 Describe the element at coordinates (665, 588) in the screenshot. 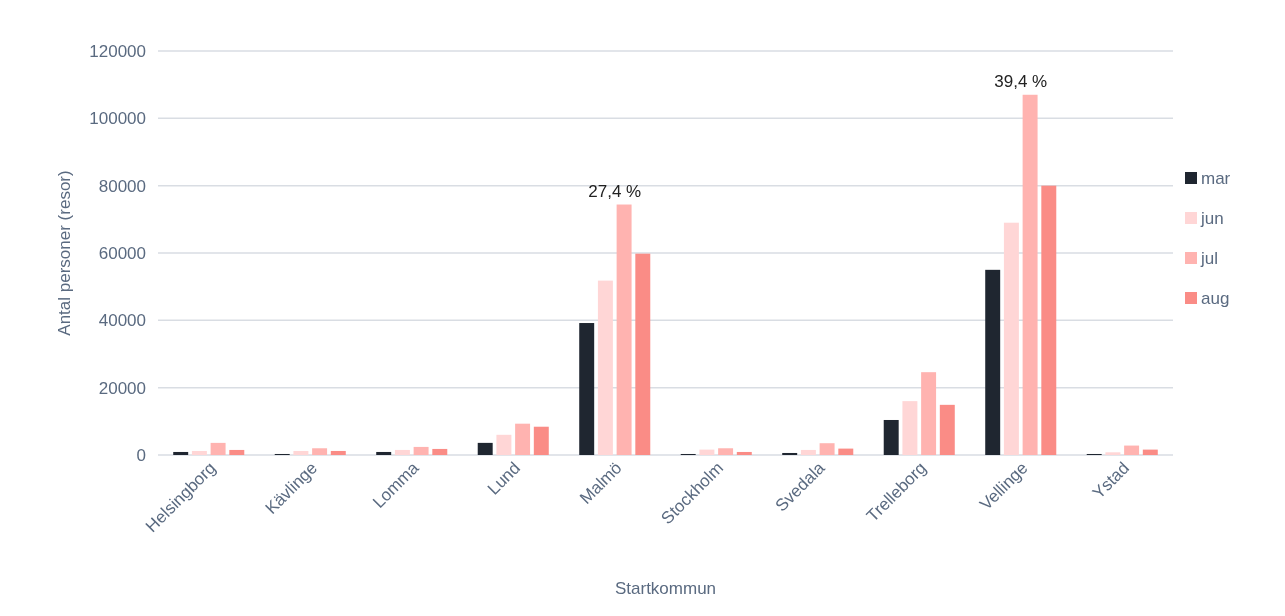

I see `x-axis-title: Startkommun` at that location.